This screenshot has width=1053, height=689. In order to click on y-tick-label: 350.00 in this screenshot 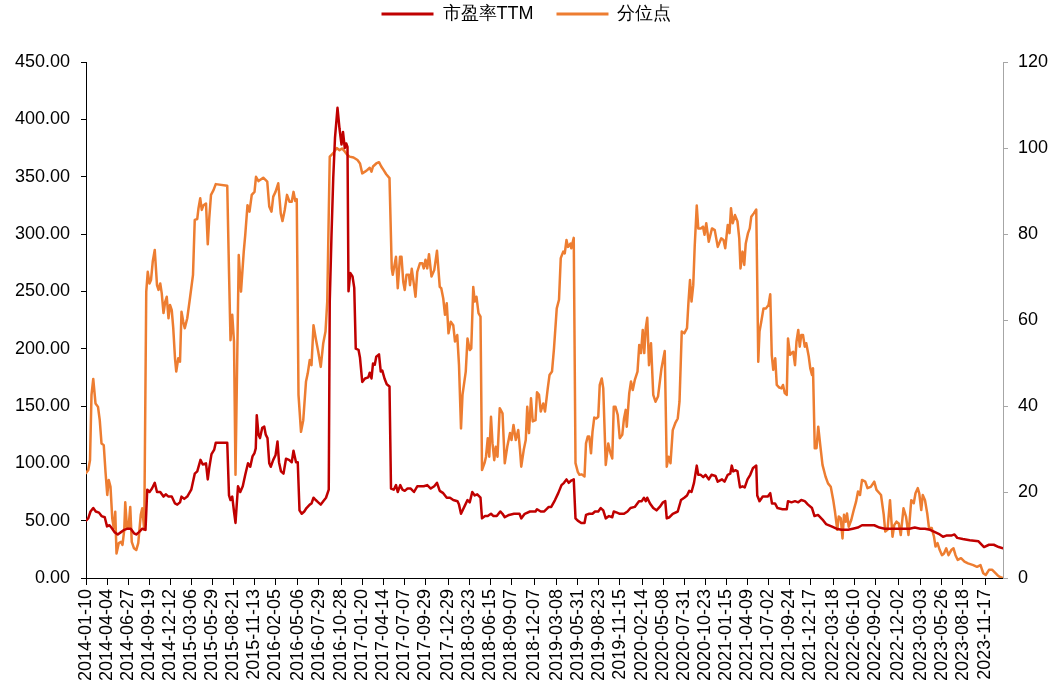, I will do `click(42, 175)`.